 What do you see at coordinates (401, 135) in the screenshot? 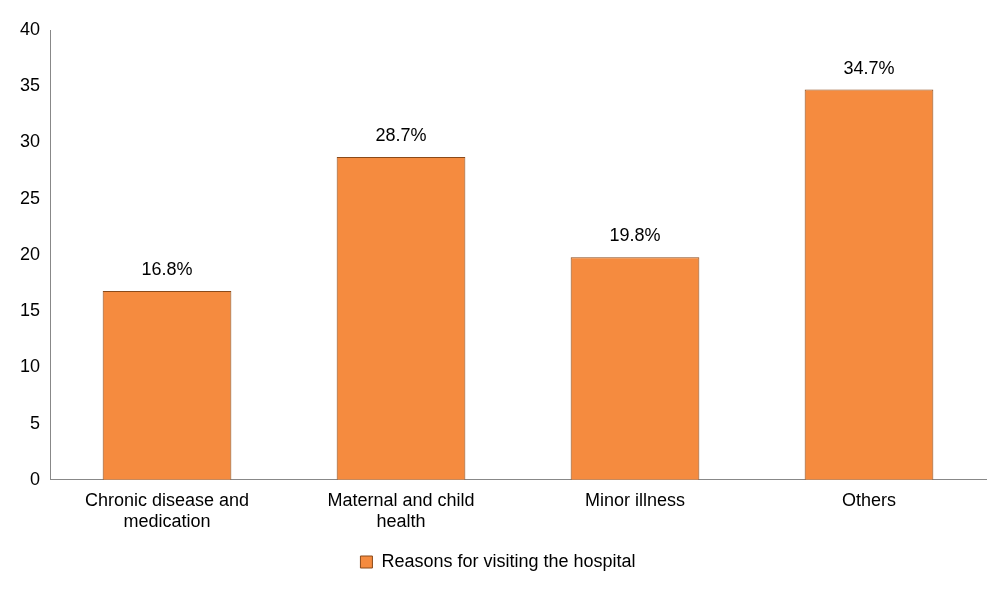
I see `data-label: 28.7%` at bounding box center [401, 135].